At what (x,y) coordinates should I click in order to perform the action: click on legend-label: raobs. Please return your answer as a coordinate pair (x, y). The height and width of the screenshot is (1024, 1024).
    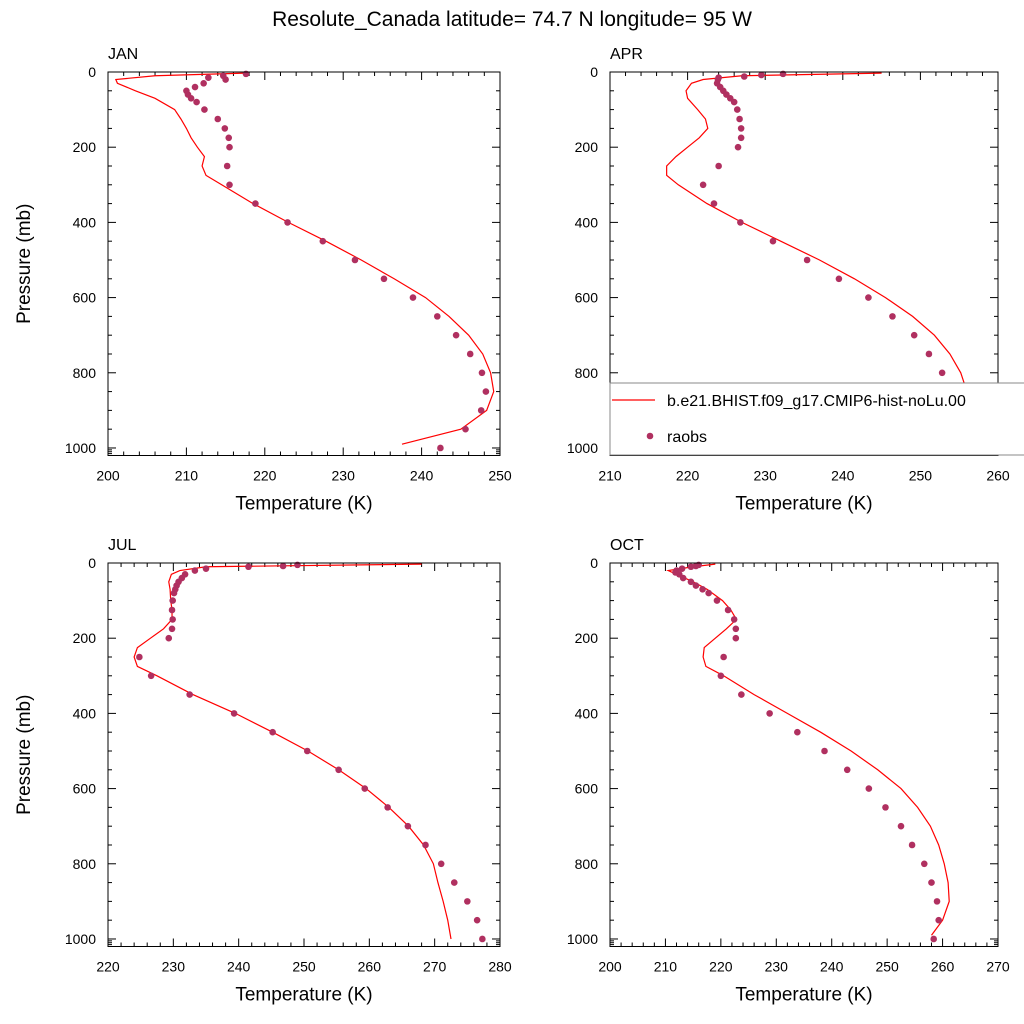
    Looking at the image, I should click on (687, 437).